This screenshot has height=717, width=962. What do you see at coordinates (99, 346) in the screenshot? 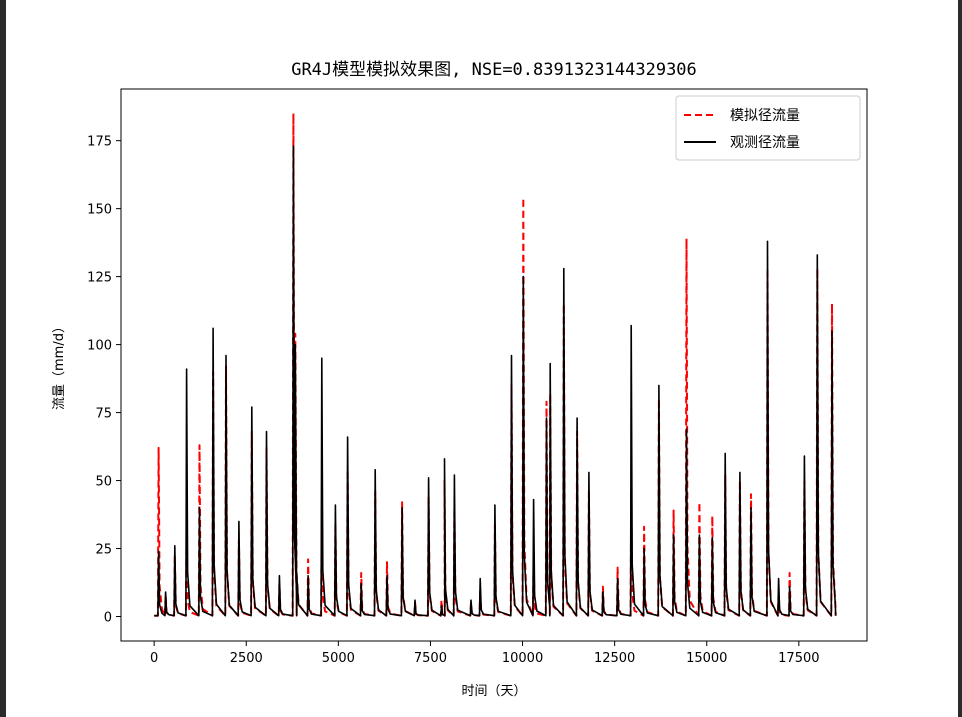
I see `y-tick-label: 100` at bounding box center [99, 346].